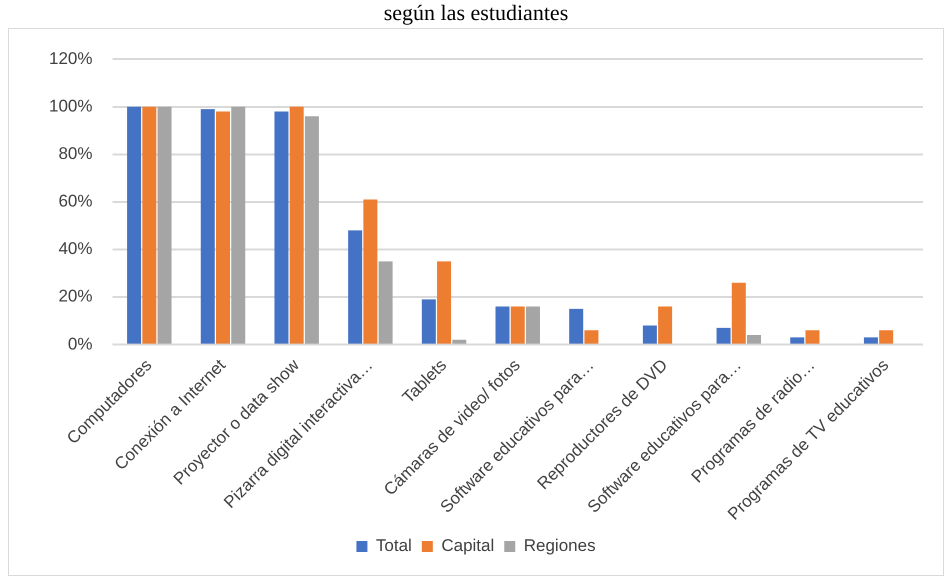  I want to click on legend-label: Regiones, so click(560, 546).